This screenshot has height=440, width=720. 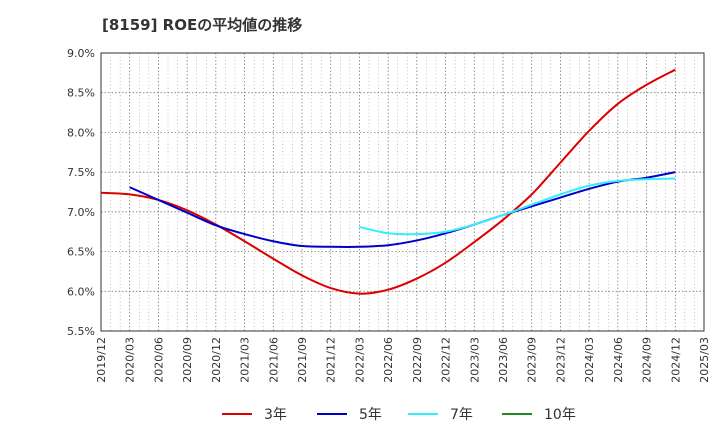 What do you see at coordinates (560, 415) in the screenshot?
I see `legend-label-4: 10年` at bounding box center [560, 415].